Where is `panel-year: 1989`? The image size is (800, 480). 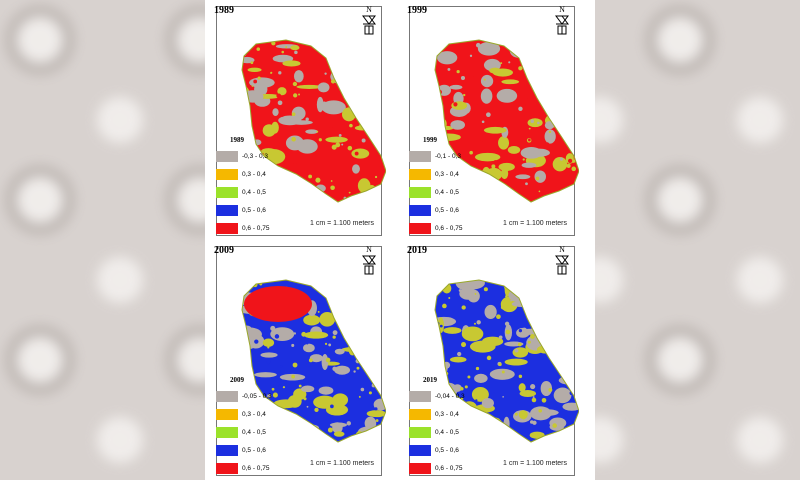 panel-year: 1989 is located at coordinates (224, 10).